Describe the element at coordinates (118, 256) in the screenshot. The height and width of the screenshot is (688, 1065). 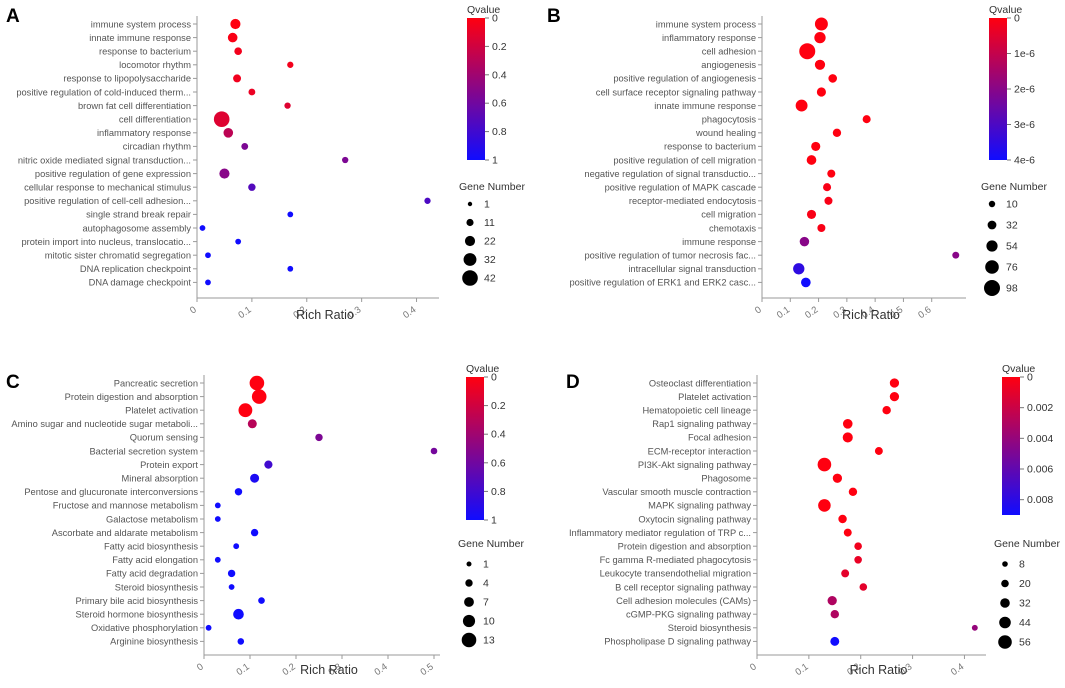
I see `category-label: mitotic sister chromatid segregation` at that location.